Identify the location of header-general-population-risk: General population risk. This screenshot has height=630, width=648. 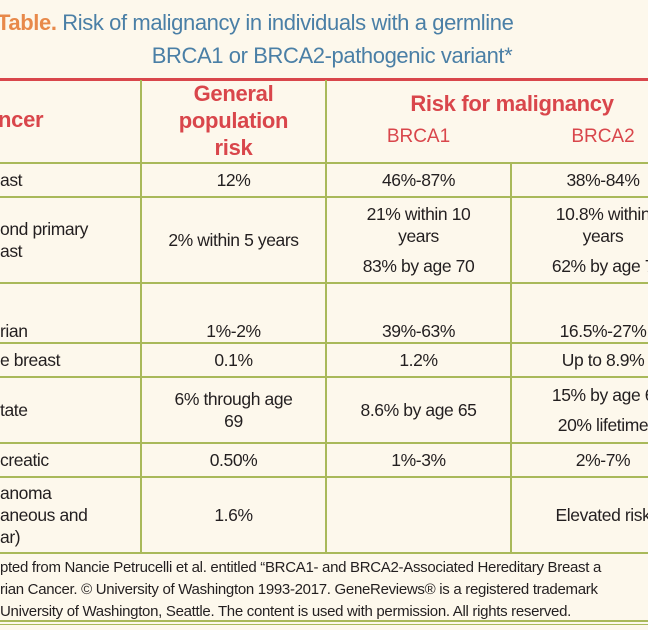
(233, 120).